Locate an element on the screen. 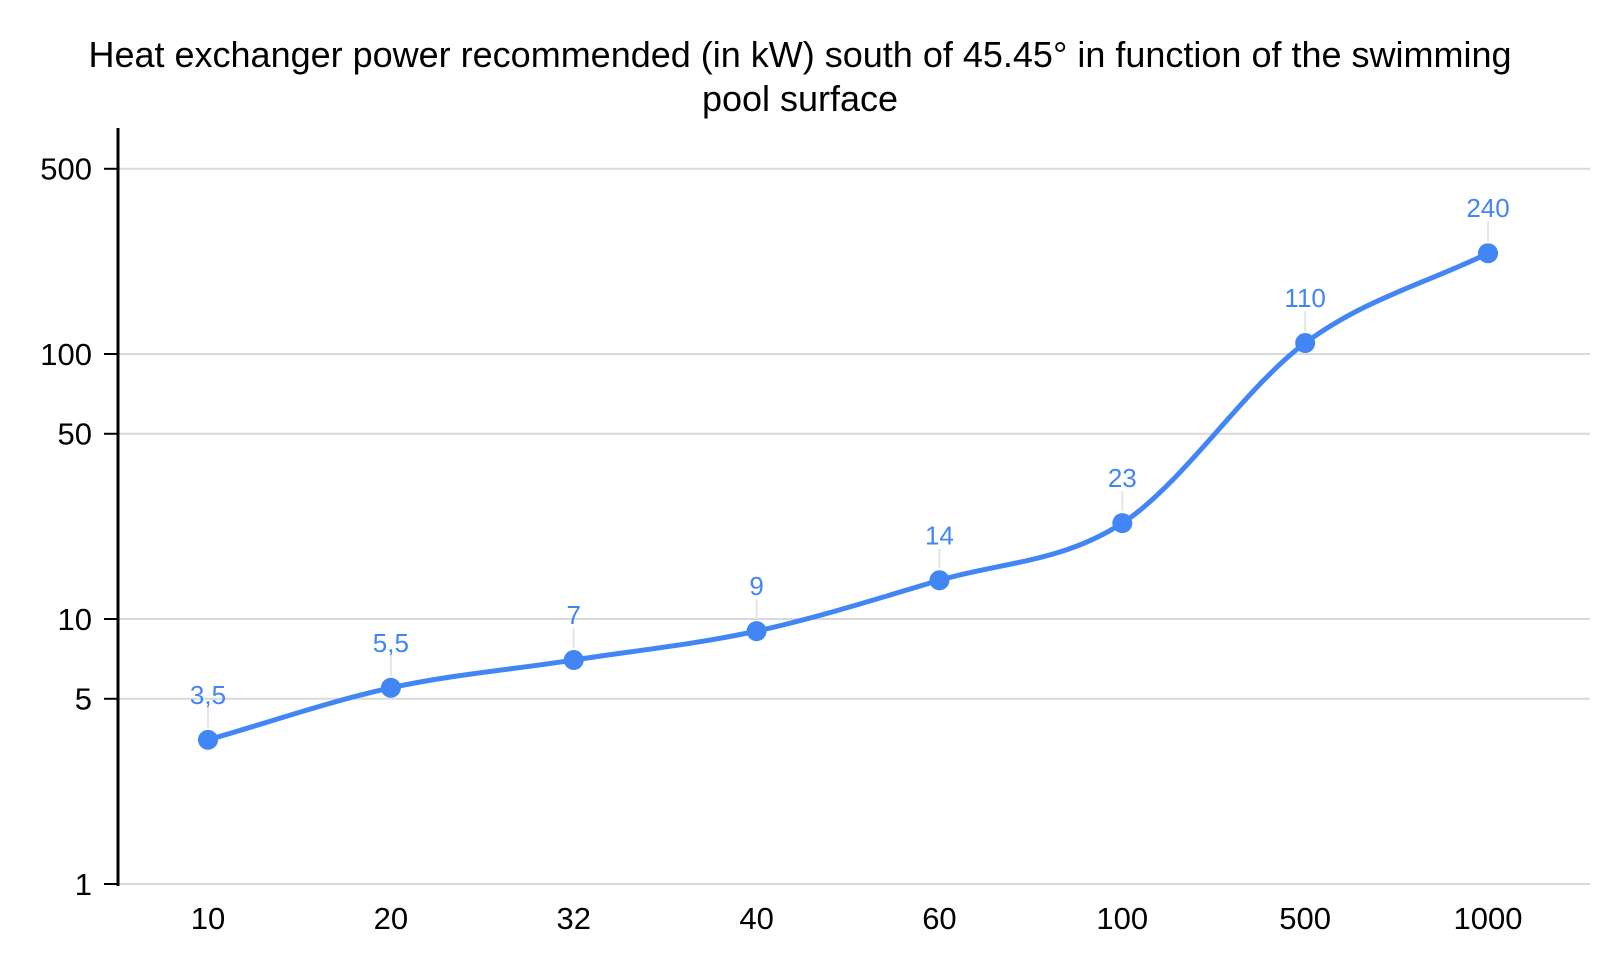 The height and width of the screenshot is (972, 1600). data-point-label: 3,5 is located at coordinates (208, 695).